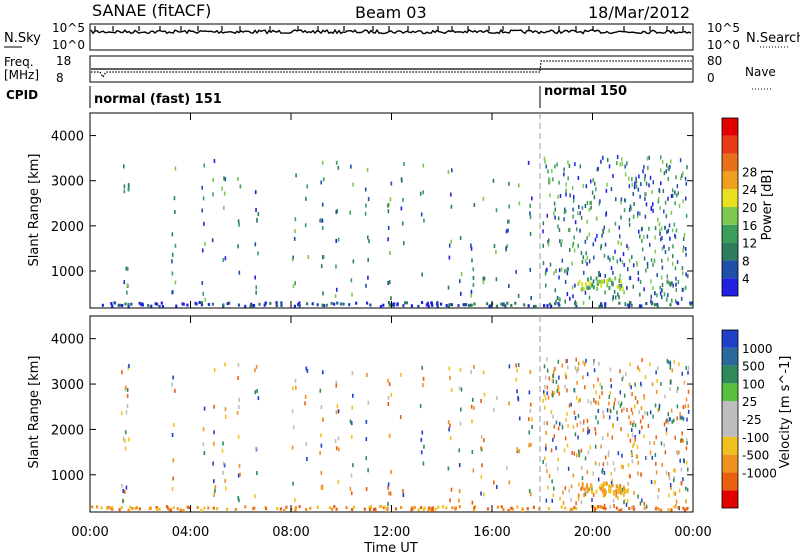 This screenshot has height=554, width=800. I want to click on colorbar-tick-label: 500, so click(753, 367).